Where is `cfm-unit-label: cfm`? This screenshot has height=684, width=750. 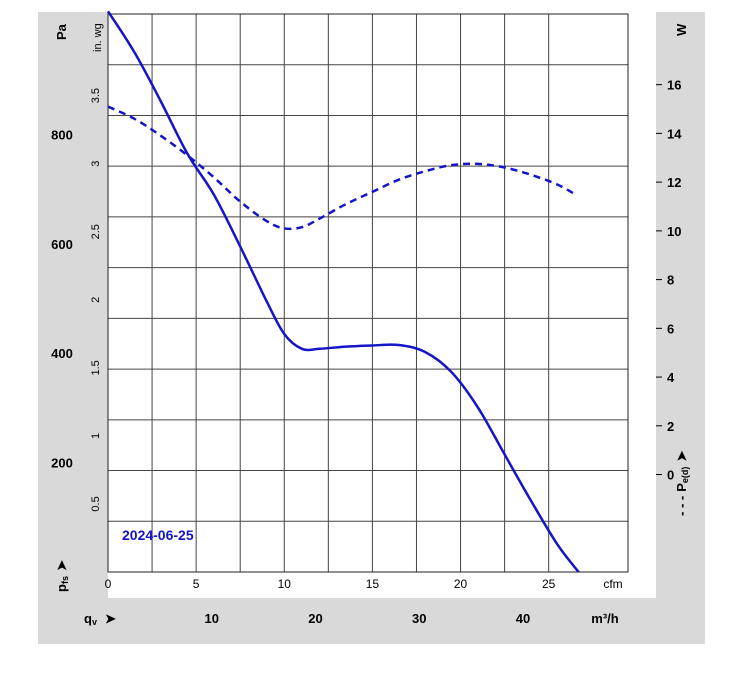 cfm-unit-label: cfm is located at coordinates (612, 584).